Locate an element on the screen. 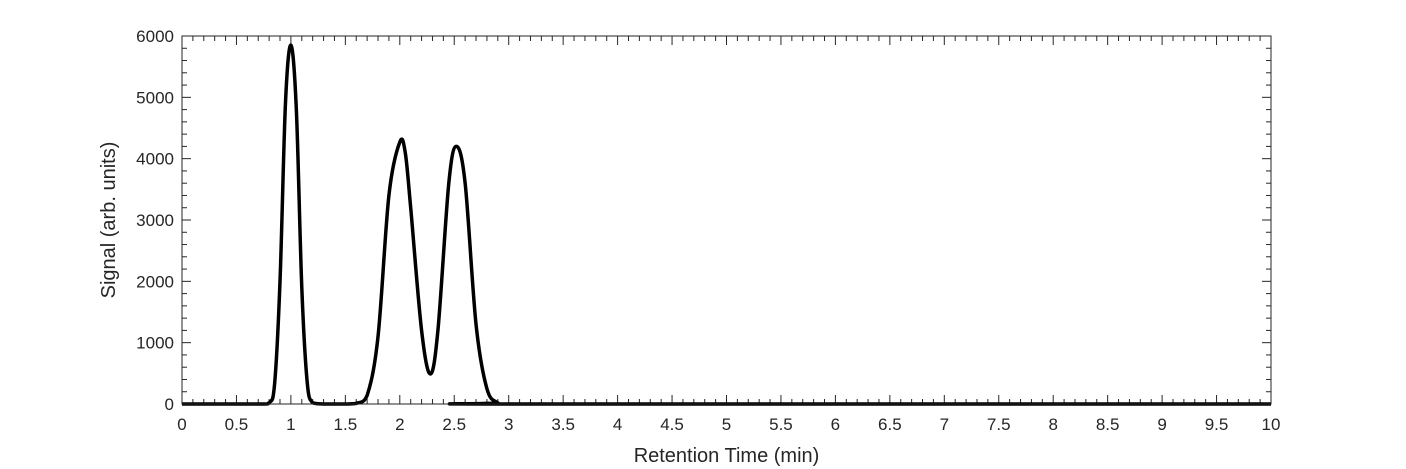 The width and height of the screenshot is (1406, 469). x-tick-label: 8 is located at coordinates (1052, 424).